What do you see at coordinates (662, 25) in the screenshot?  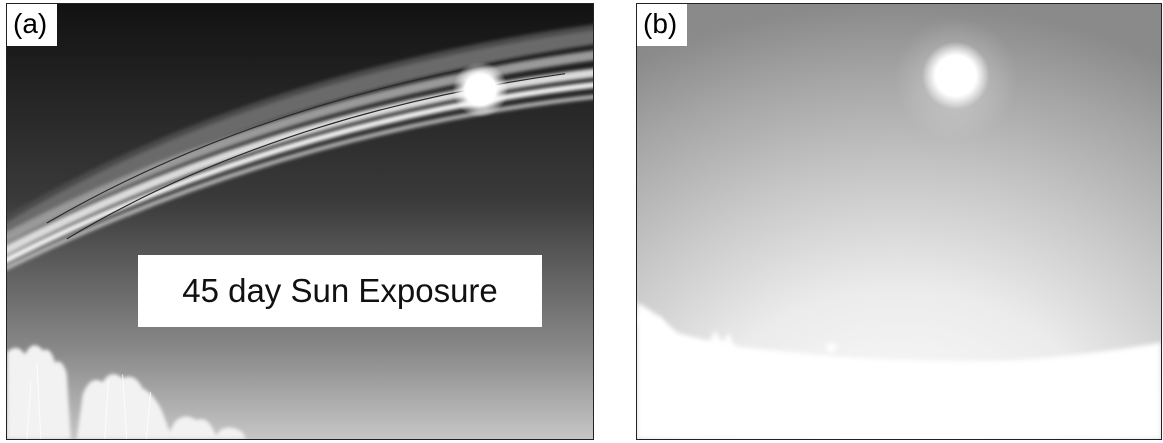 I see `panel-b-label: (b)` at bounding box center [662, 25].